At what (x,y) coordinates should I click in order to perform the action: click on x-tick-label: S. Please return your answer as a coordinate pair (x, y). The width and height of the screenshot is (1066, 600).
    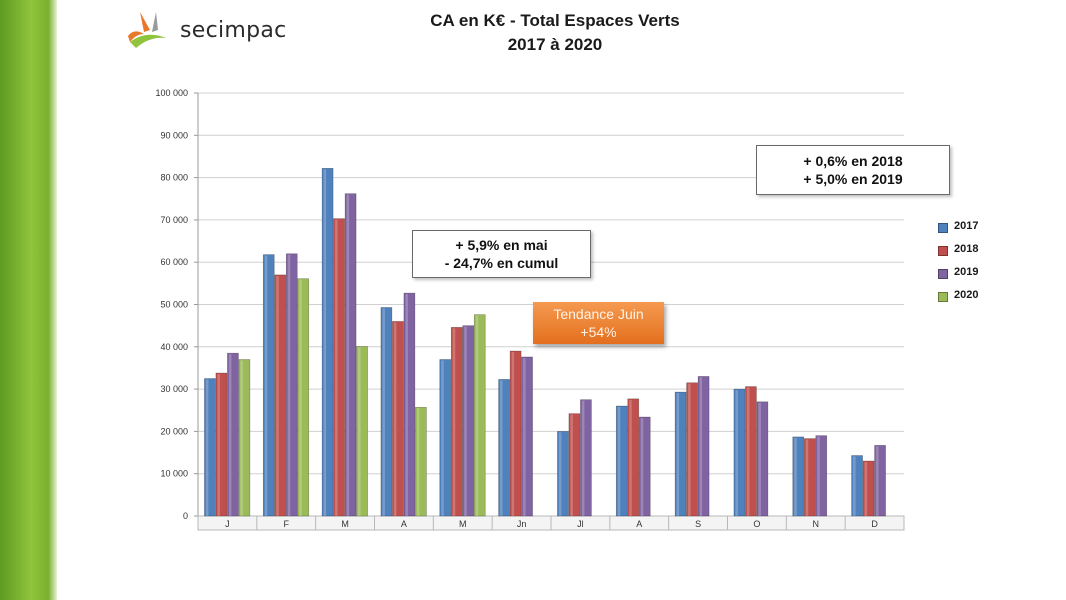
    Looking at the image, I should click on (698, 524).